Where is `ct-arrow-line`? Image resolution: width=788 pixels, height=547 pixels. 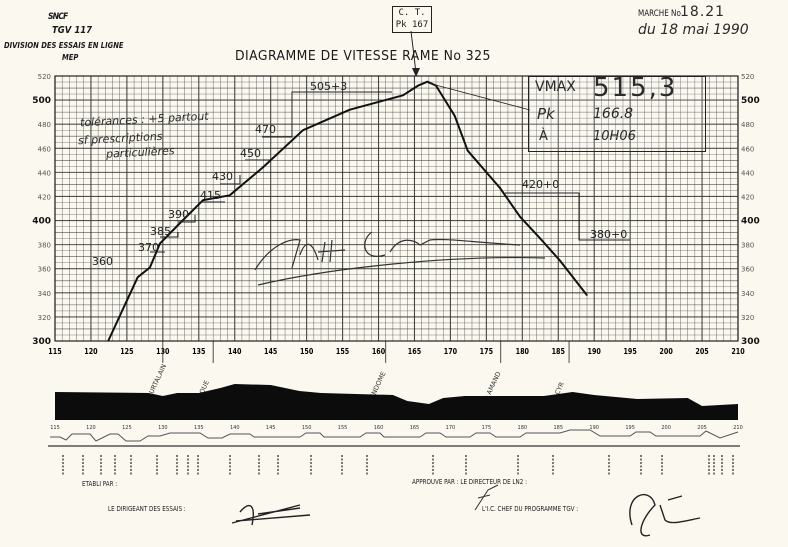 ct-arrow-line is located at coordinates (413, 52).